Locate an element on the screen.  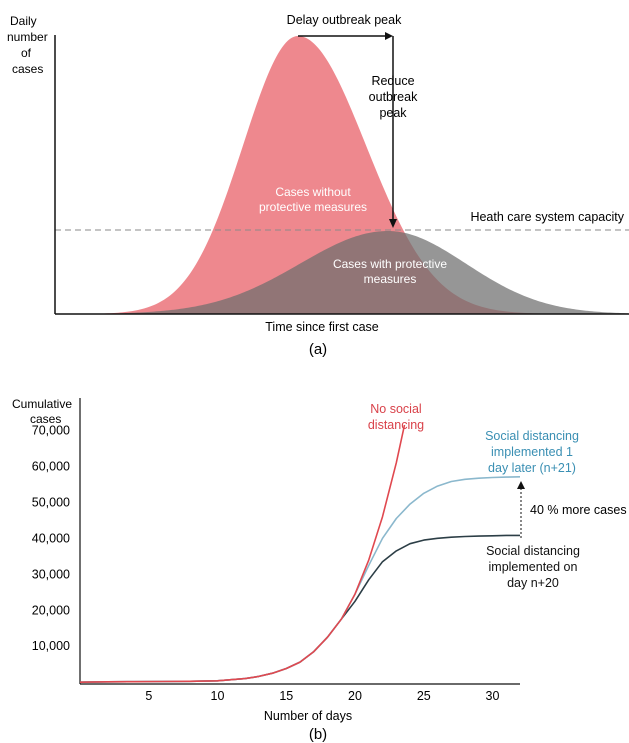
y-label-a-4: cases is located at coordinates (27, 69).